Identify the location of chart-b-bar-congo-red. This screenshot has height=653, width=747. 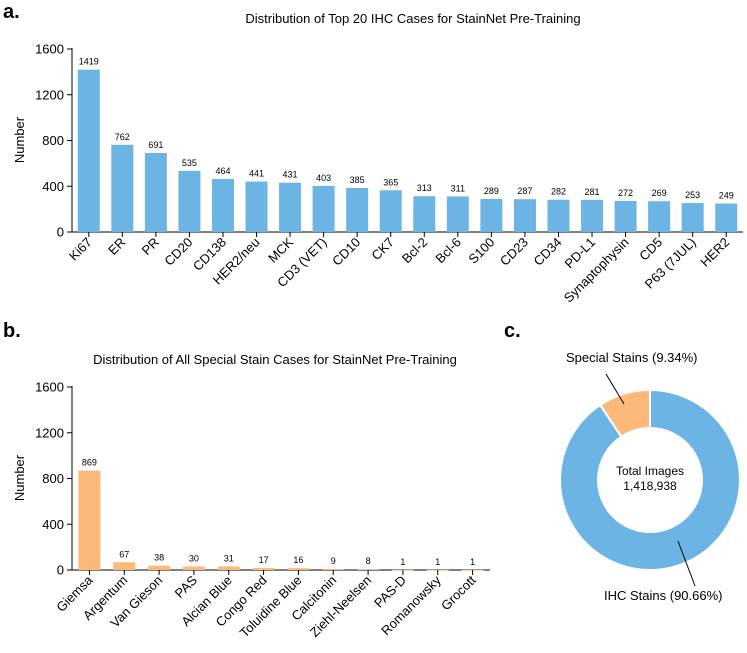
(263, 569).